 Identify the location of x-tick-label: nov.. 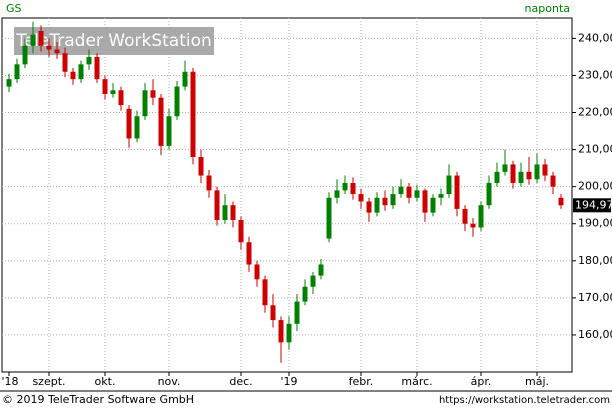
(169, 381).